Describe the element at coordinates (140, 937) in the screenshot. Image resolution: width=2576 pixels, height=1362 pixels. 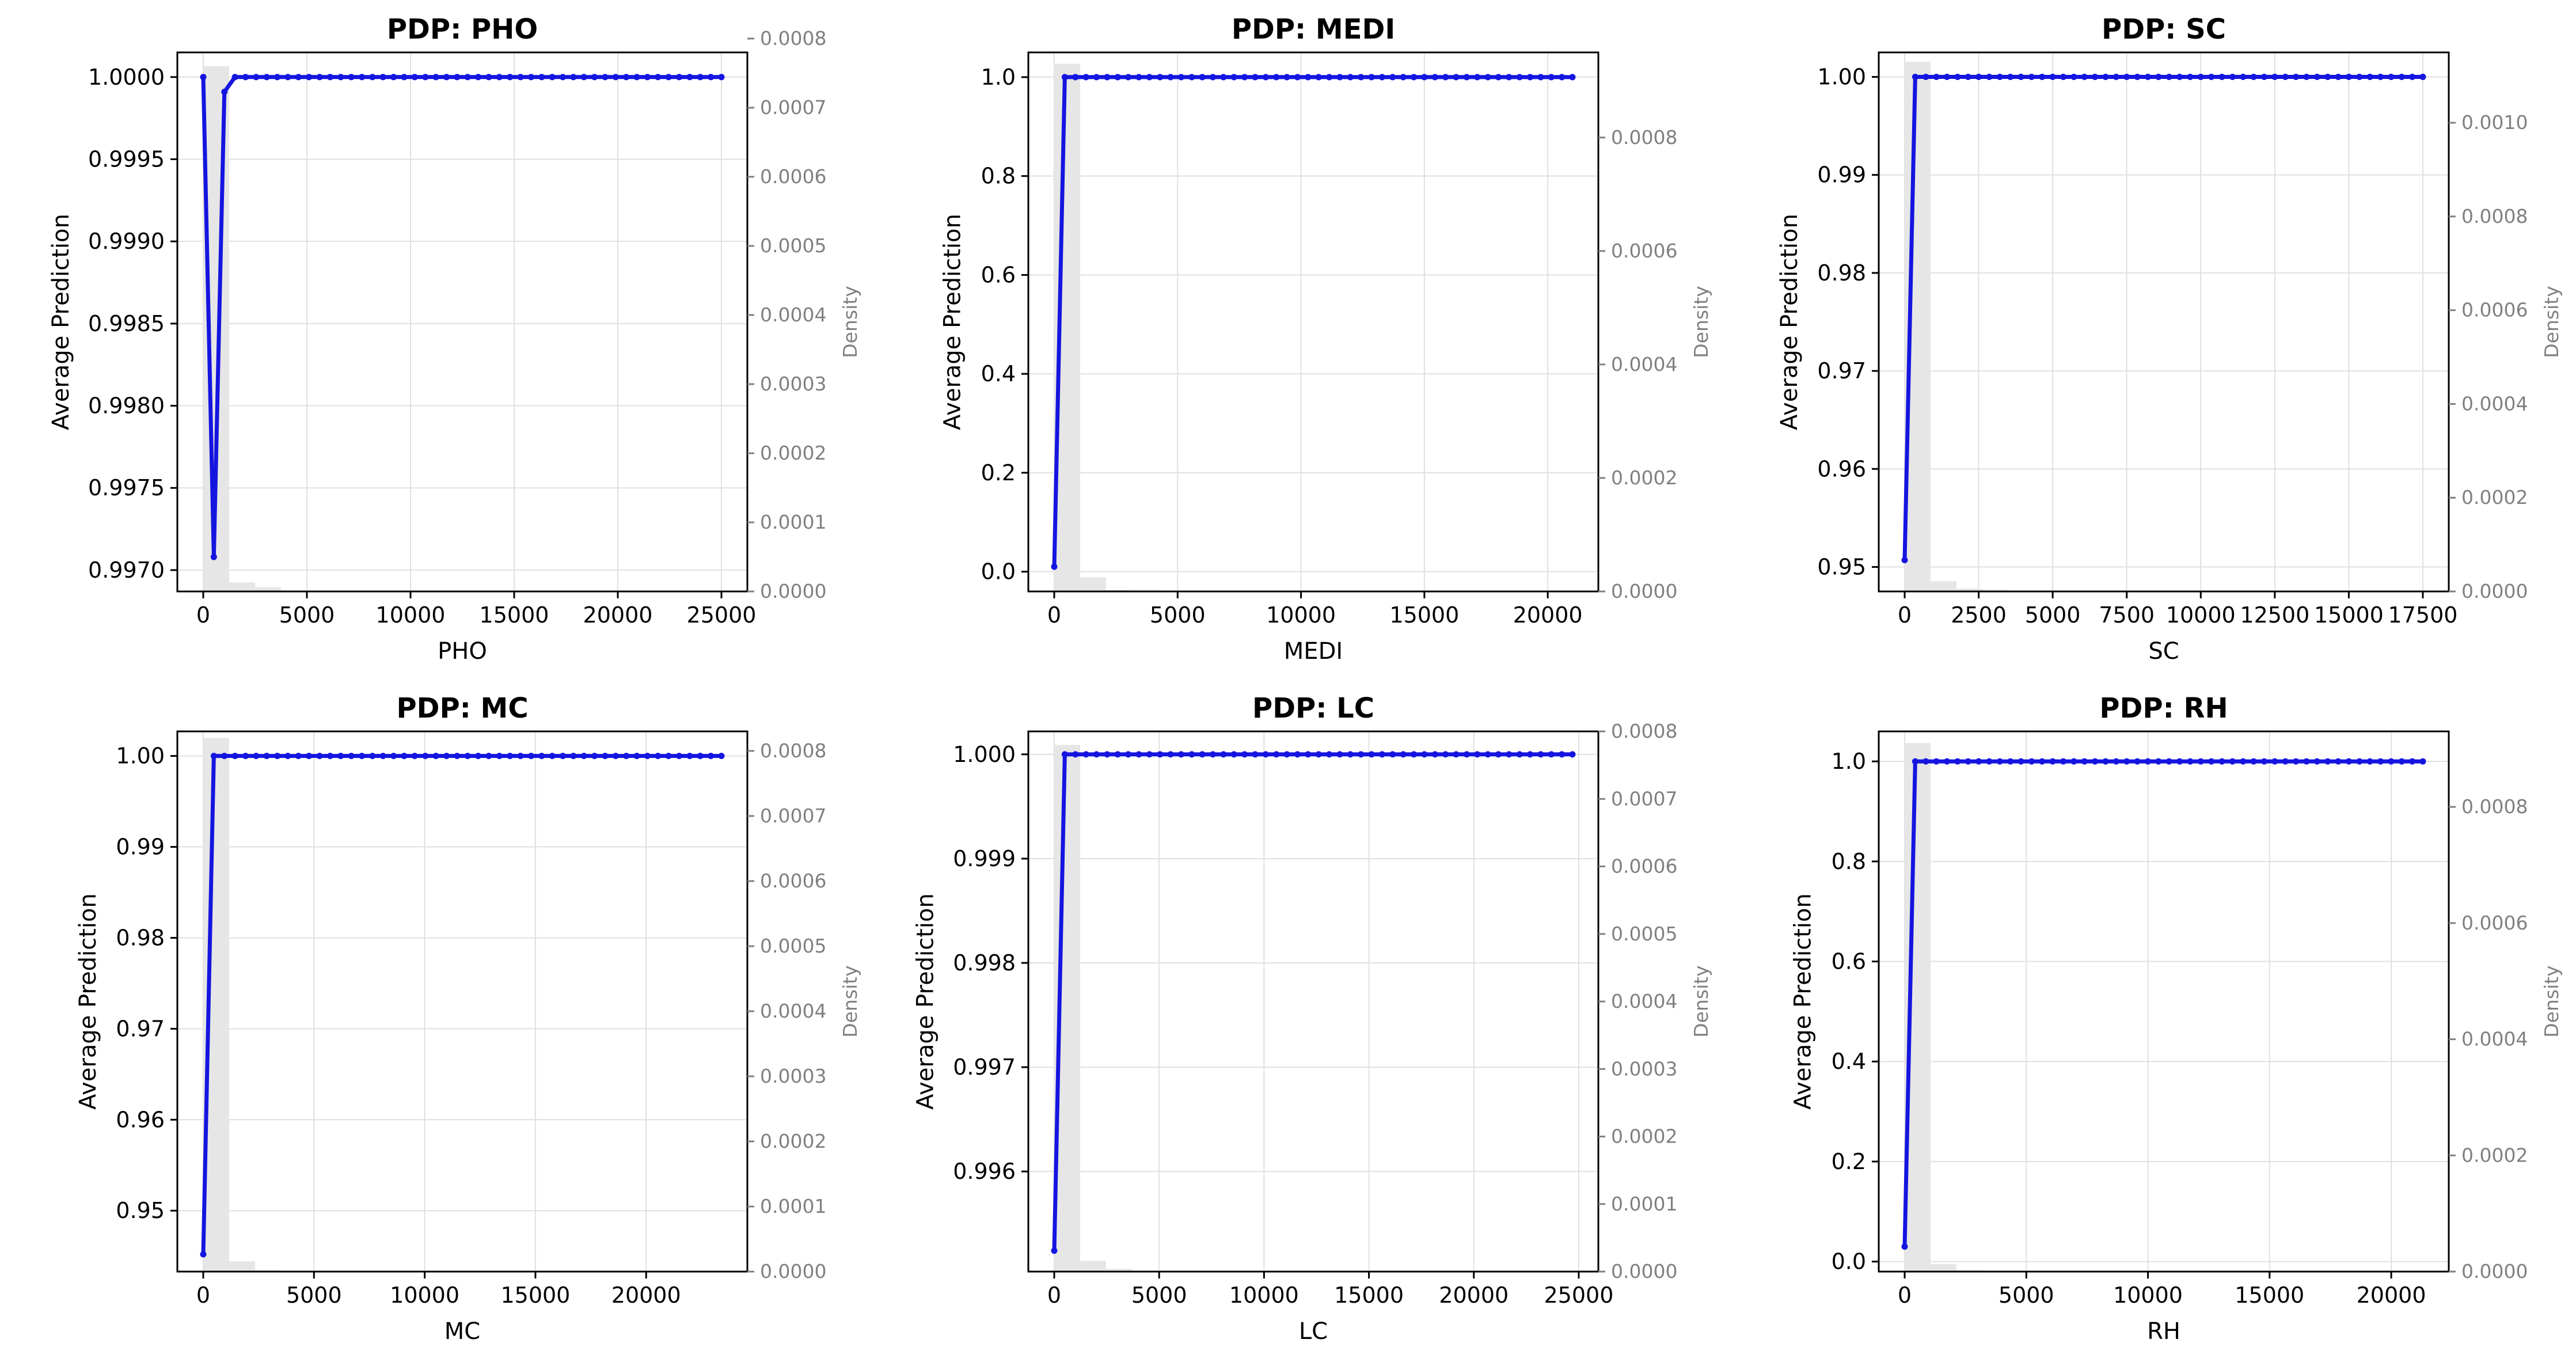
I see `y-tick-label: 0.98` at that location.